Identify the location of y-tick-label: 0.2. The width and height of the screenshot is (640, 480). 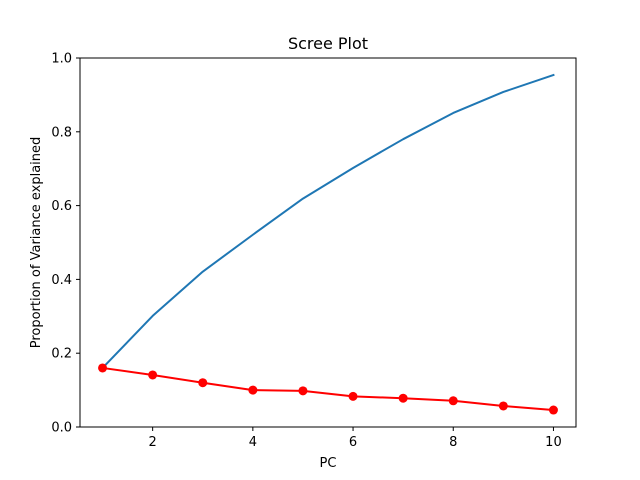
(61, 354).